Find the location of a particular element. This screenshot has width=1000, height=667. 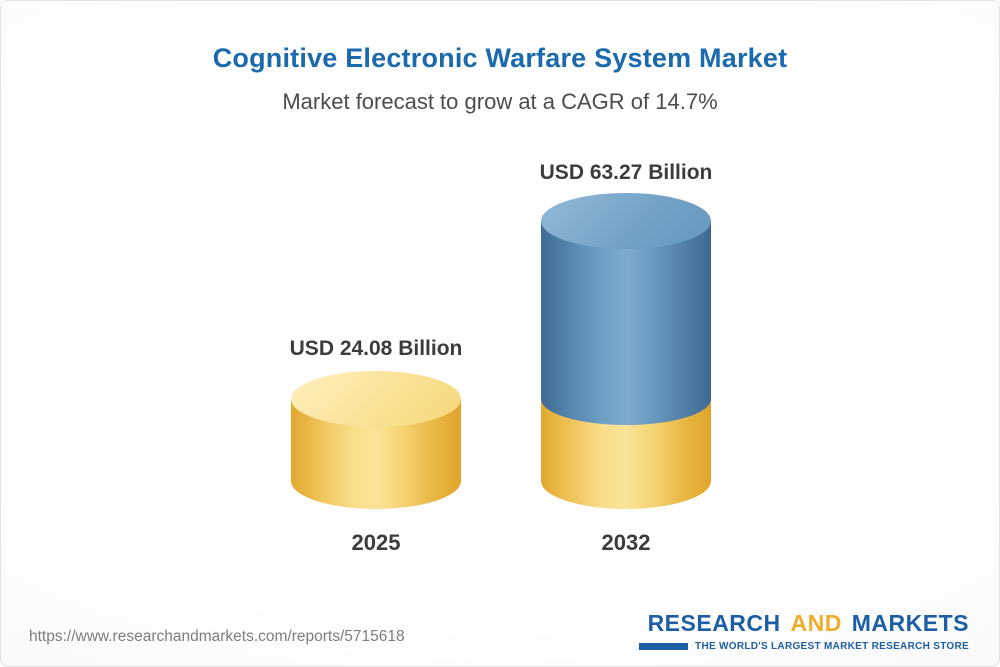

value-label-2032: USD 63.27 Billion is located at coordinates (626, 173).